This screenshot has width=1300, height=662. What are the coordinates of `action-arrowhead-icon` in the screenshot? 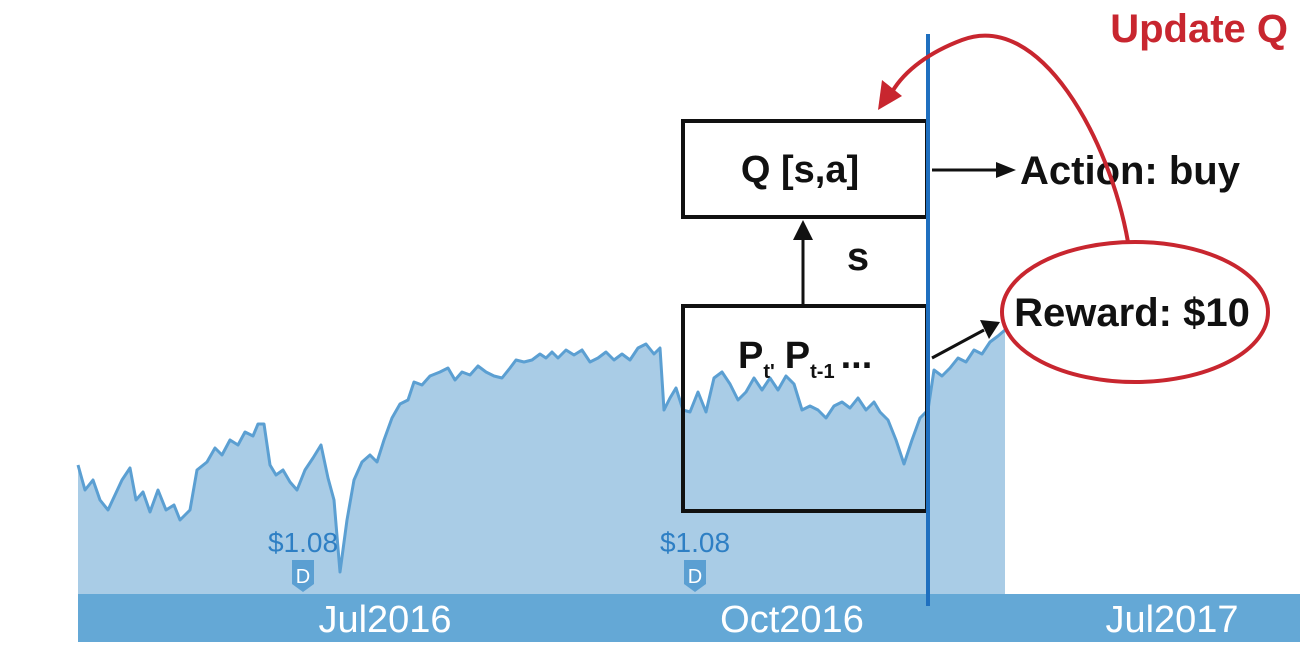 It's located at (1006, 170).